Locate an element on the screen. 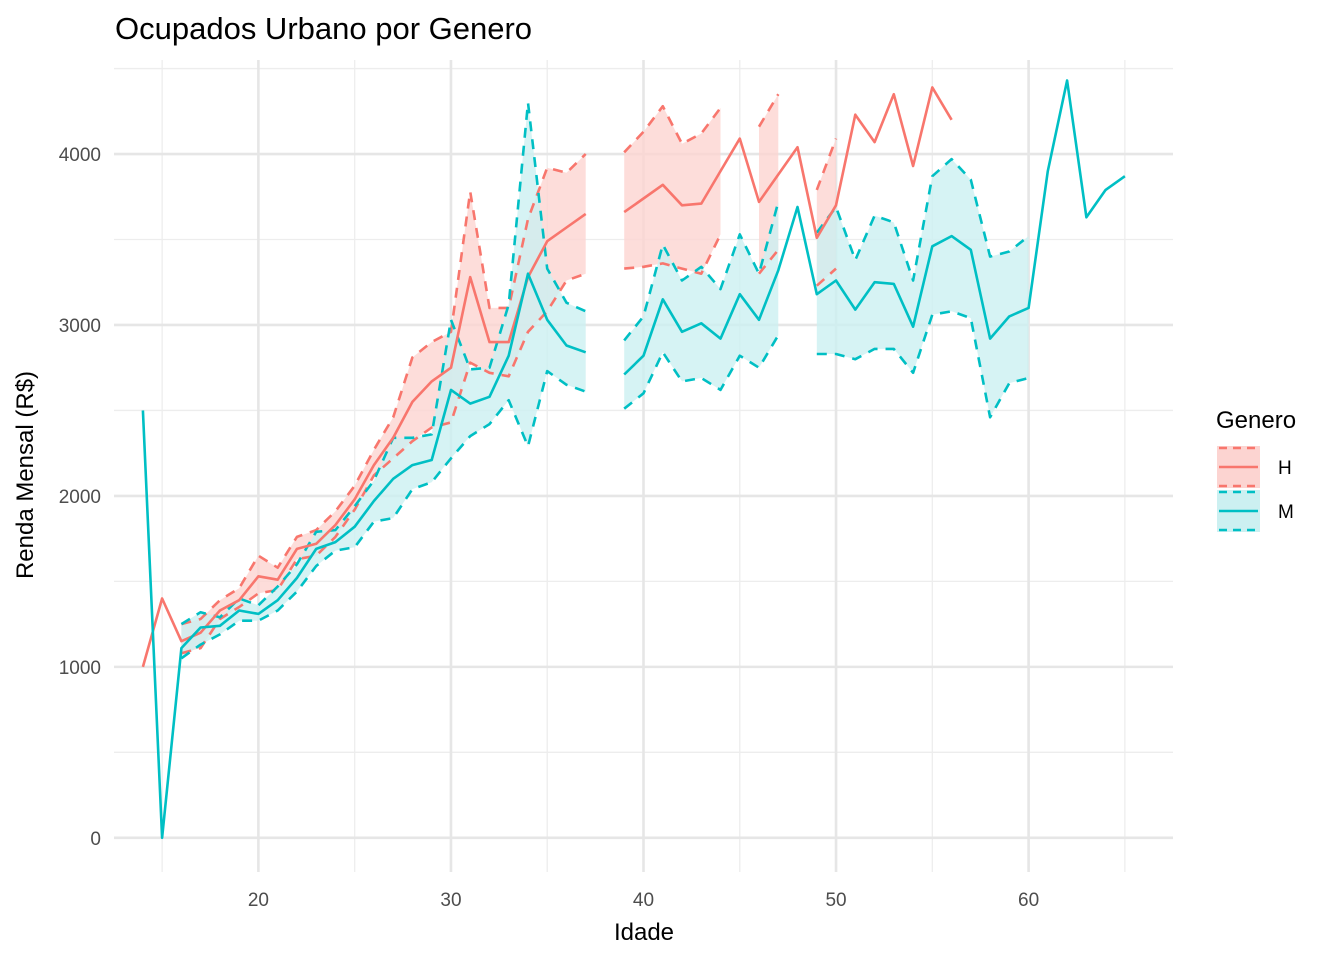 The height and width of the screenshot is (960, 1344). ribbon-m is located at coordinates (701, 305).